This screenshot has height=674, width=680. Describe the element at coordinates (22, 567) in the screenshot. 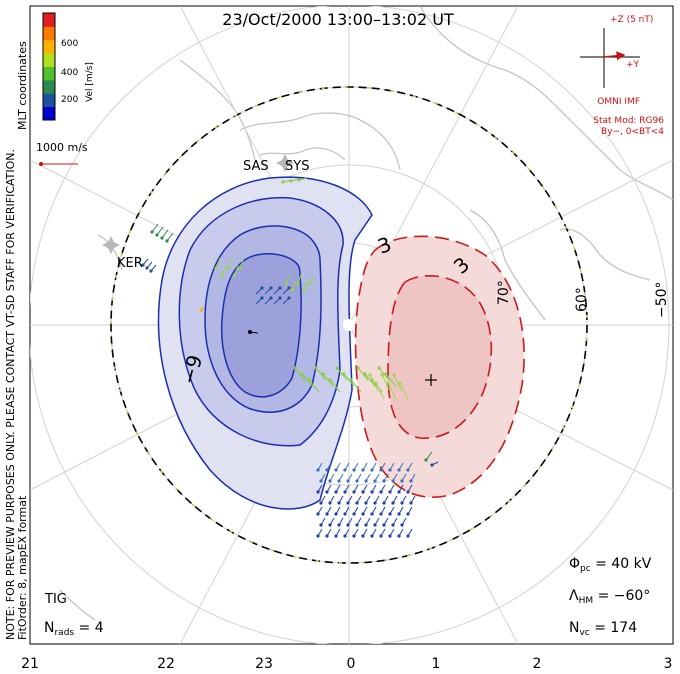

I see `fit-order-text: FitOrder: 8, mapEX format` at that location.